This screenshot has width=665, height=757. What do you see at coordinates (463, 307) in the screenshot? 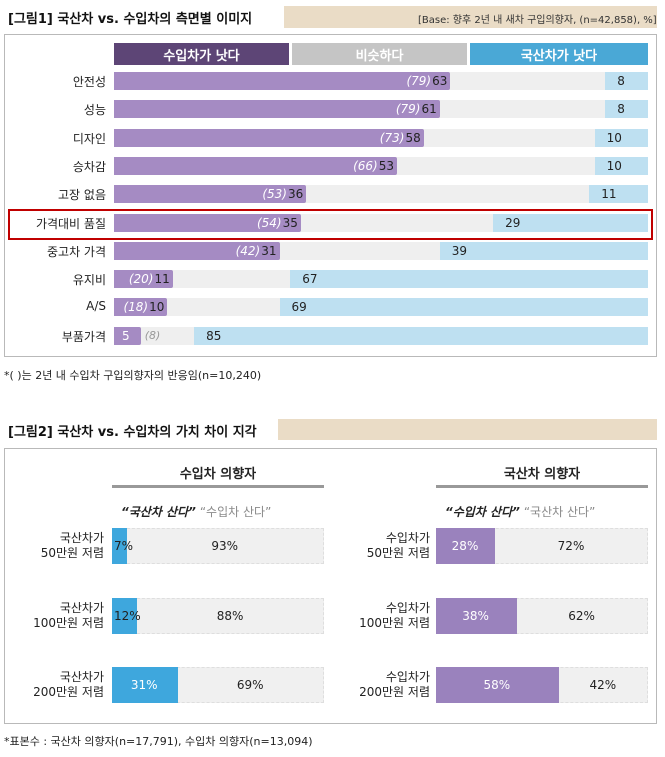
I see `domestic-better-bar: 69` at bounding box center [463, 307].